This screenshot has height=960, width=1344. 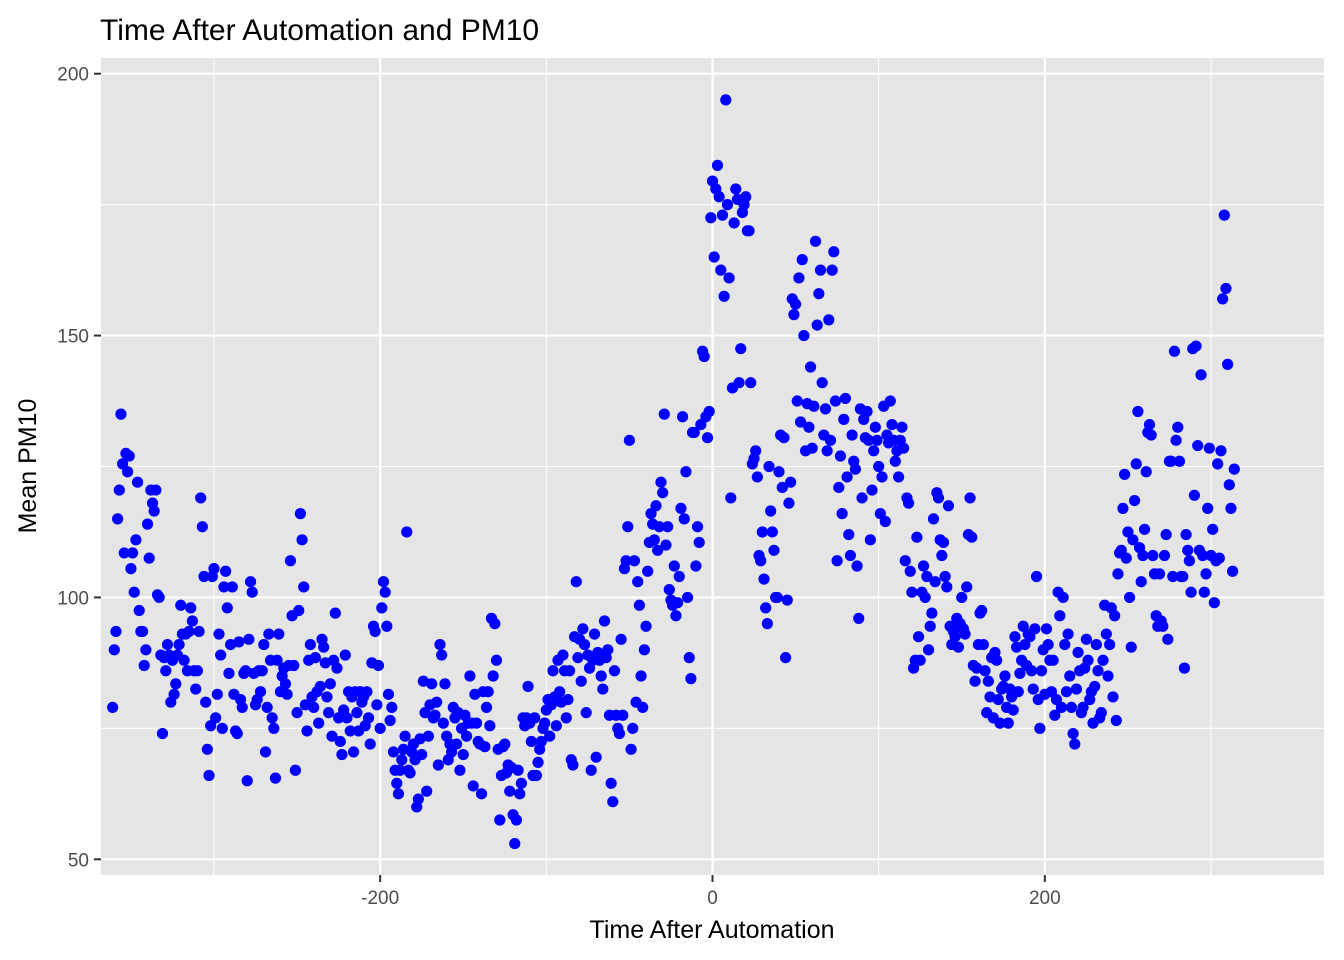 What do you see at coordinates (711, 892) in the screenshot?
I see `x-axis-ticks: -200 0 200` at bounding box center [711, 892].